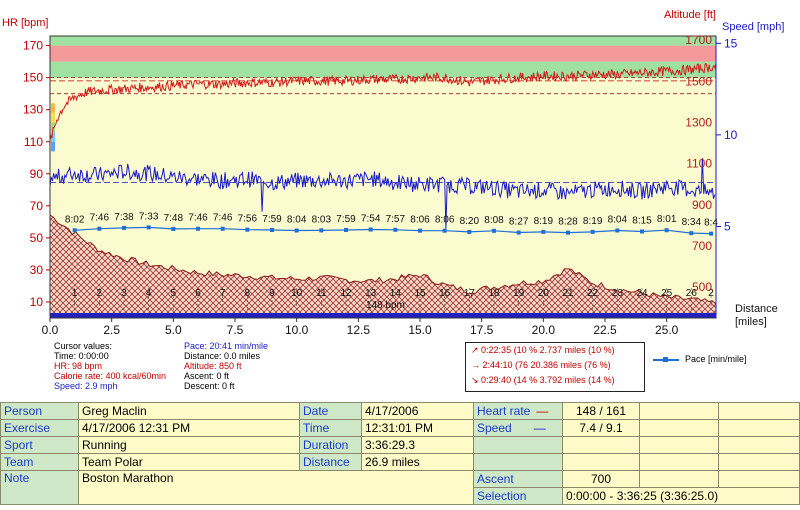 The image size is (800, 510). I want to click on pace-label: 8:02, so click(75, 219).